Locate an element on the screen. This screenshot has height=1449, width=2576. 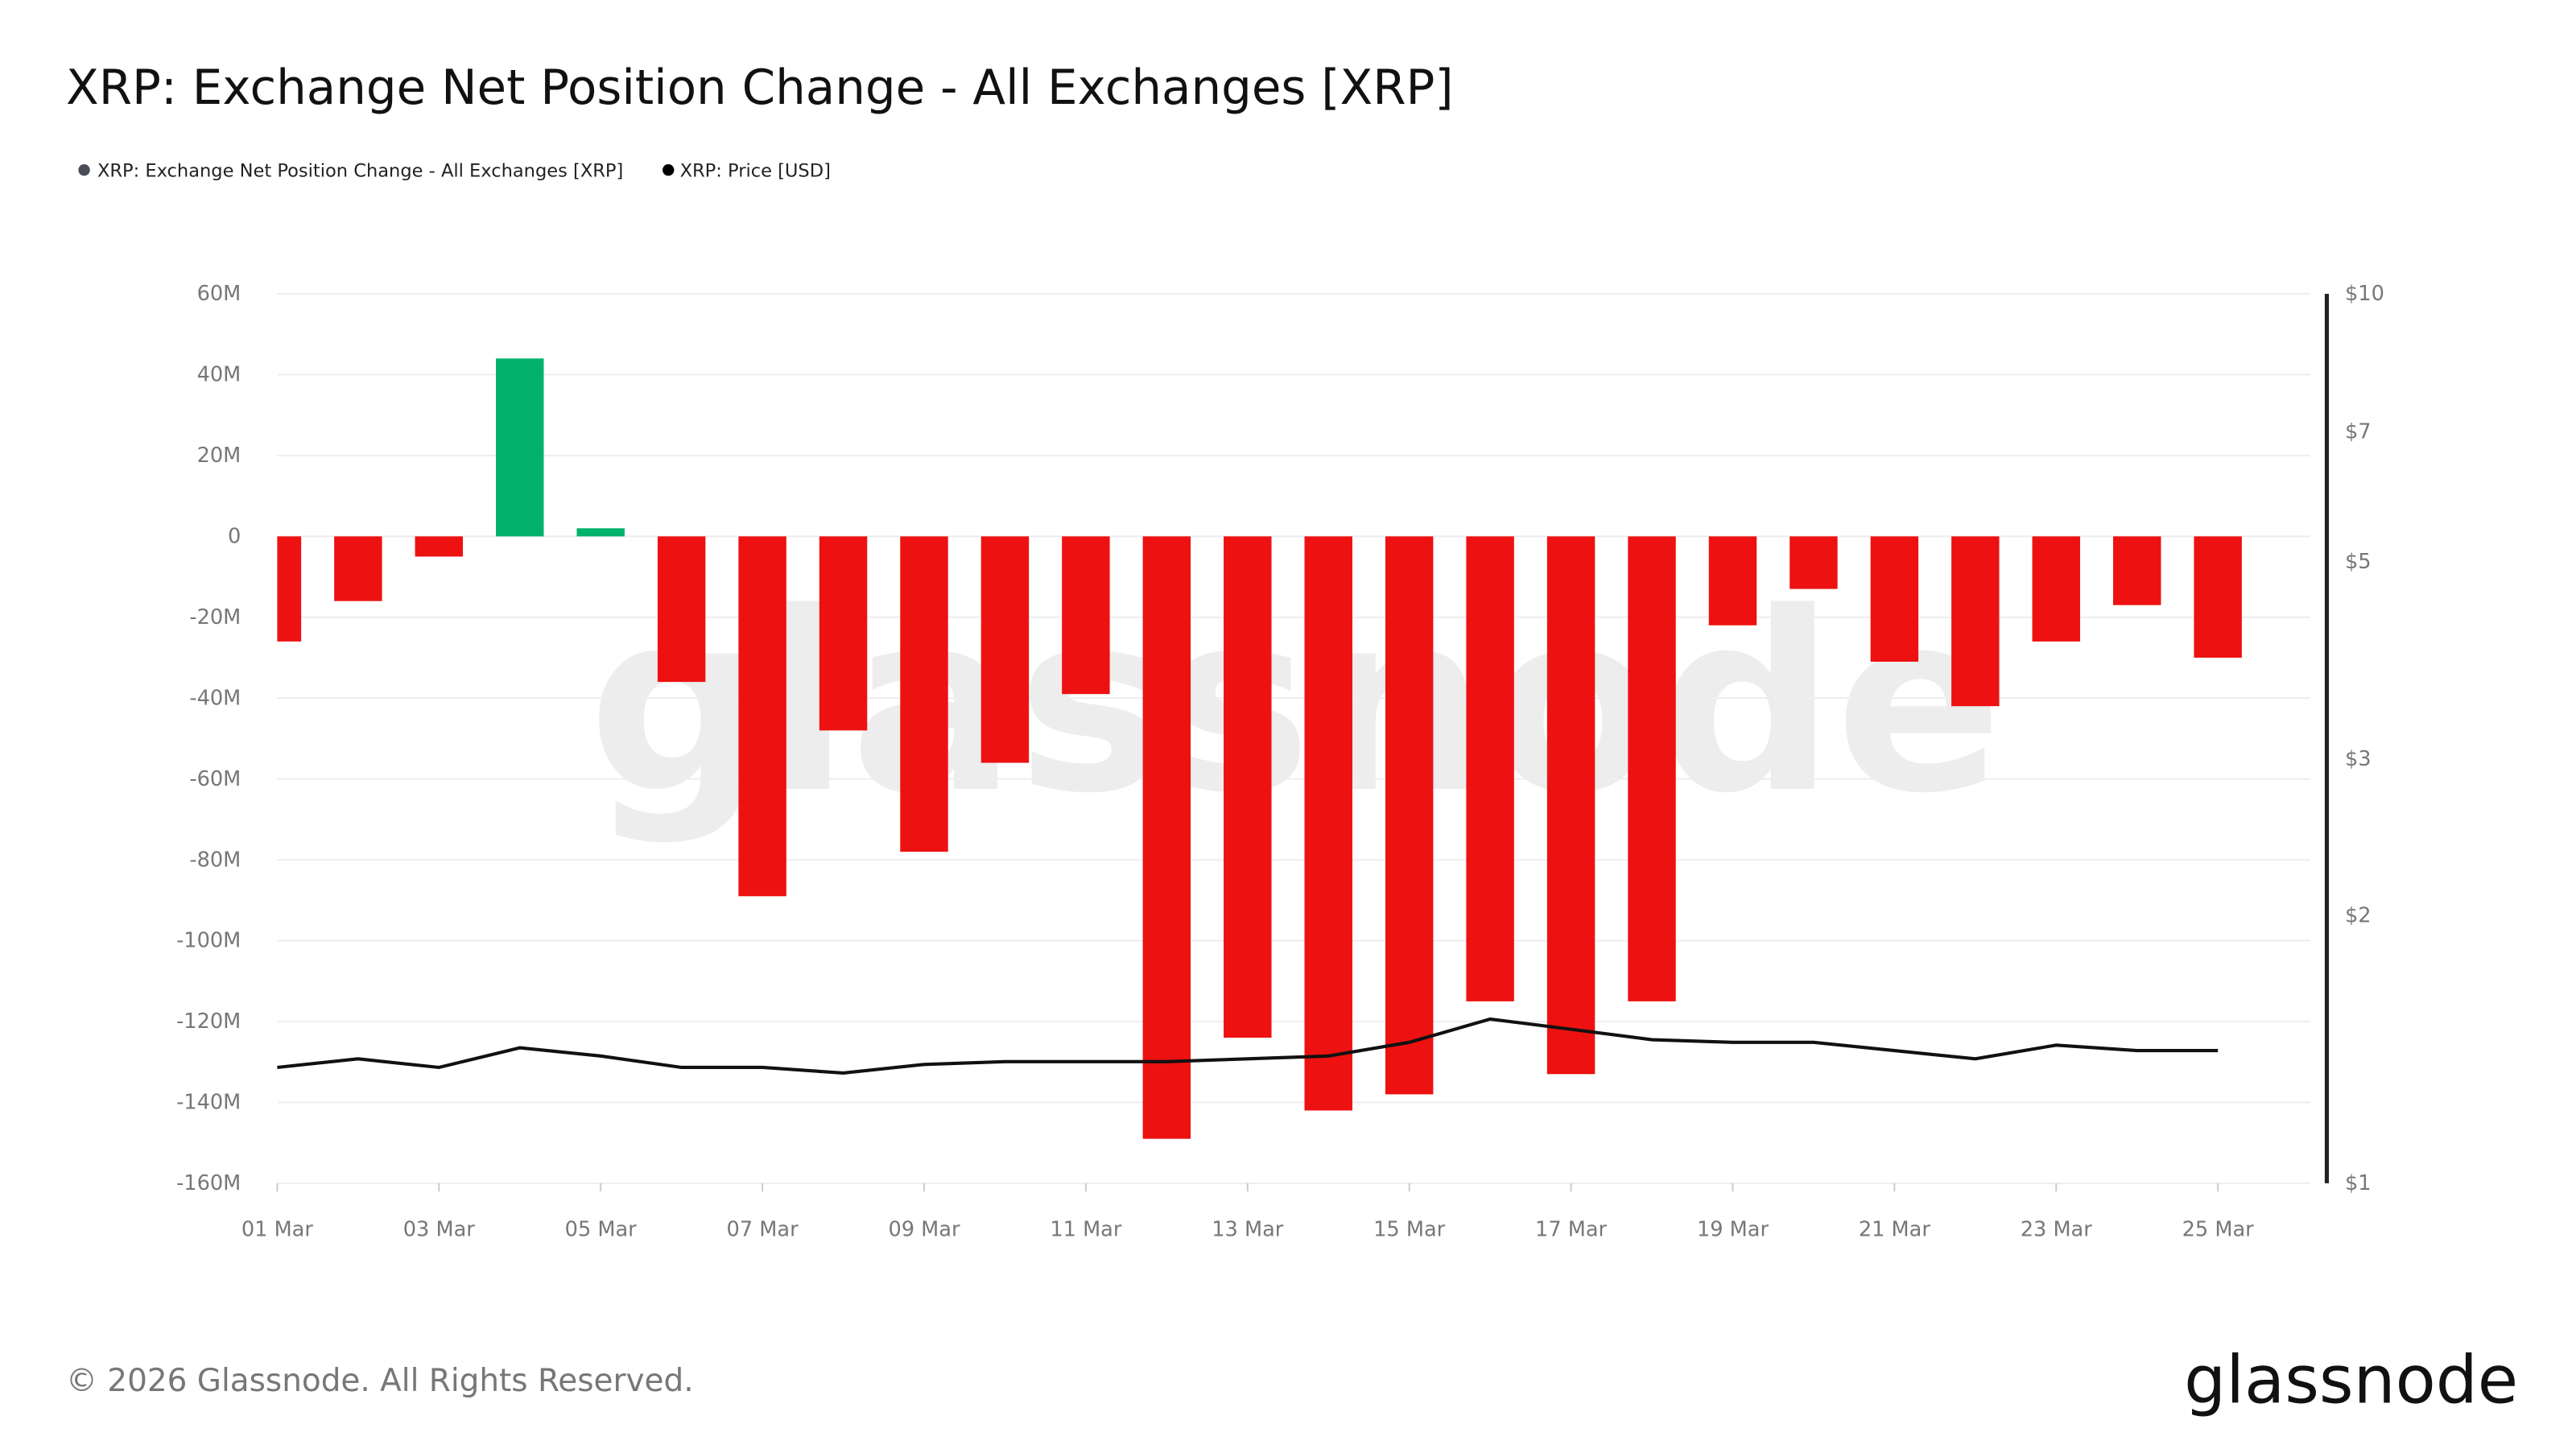
left-tick-label: -80M is located at coordinates (215, 860).